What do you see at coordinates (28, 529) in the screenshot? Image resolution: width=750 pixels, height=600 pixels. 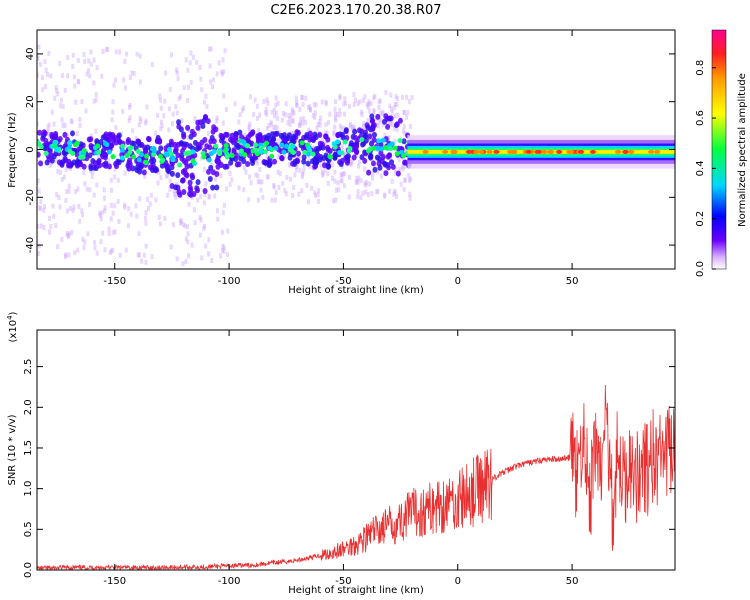 I see `snr-y-tick-label: 0.5` at bounding box center [28, 529].